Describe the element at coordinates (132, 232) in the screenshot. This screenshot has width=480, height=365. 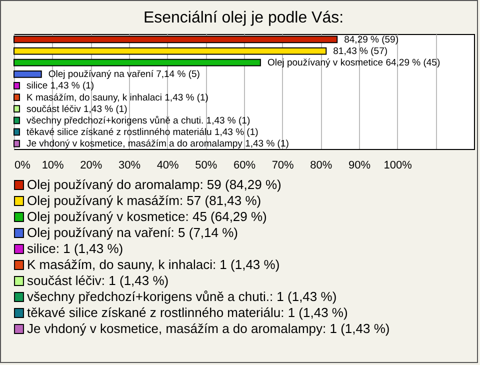
I see `legend-label: Olej používaný na vaření: 5 (7,14 %)` at that location.